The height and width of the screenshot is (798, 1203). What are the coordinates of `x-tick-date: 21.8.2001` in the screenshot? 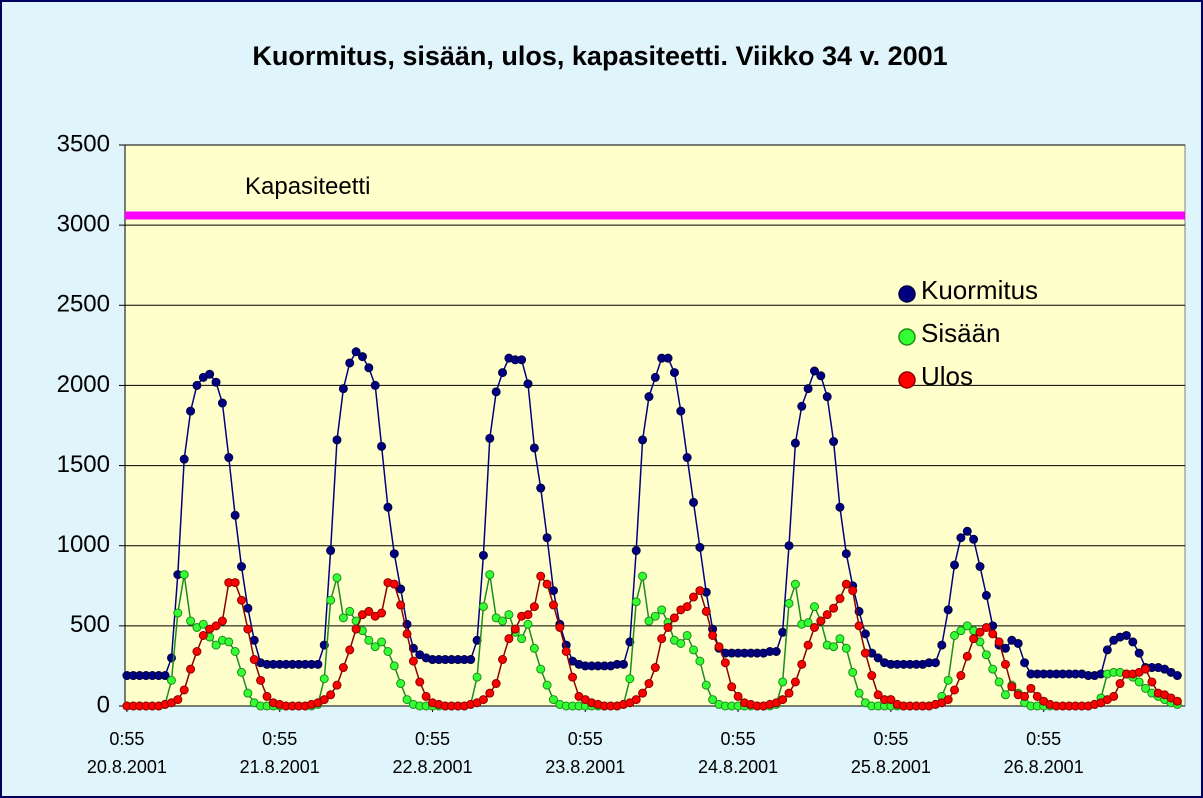 It's located at (280, 767).